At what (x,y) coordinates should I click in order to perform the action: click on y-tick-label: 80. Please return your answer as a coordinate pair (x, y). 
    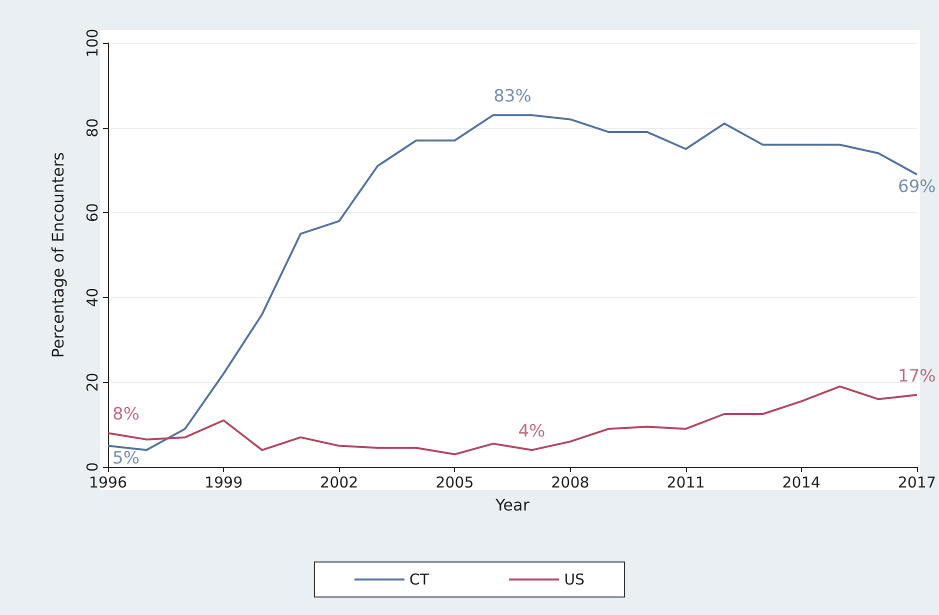
    Looking at the image, I should click on (93, 128).